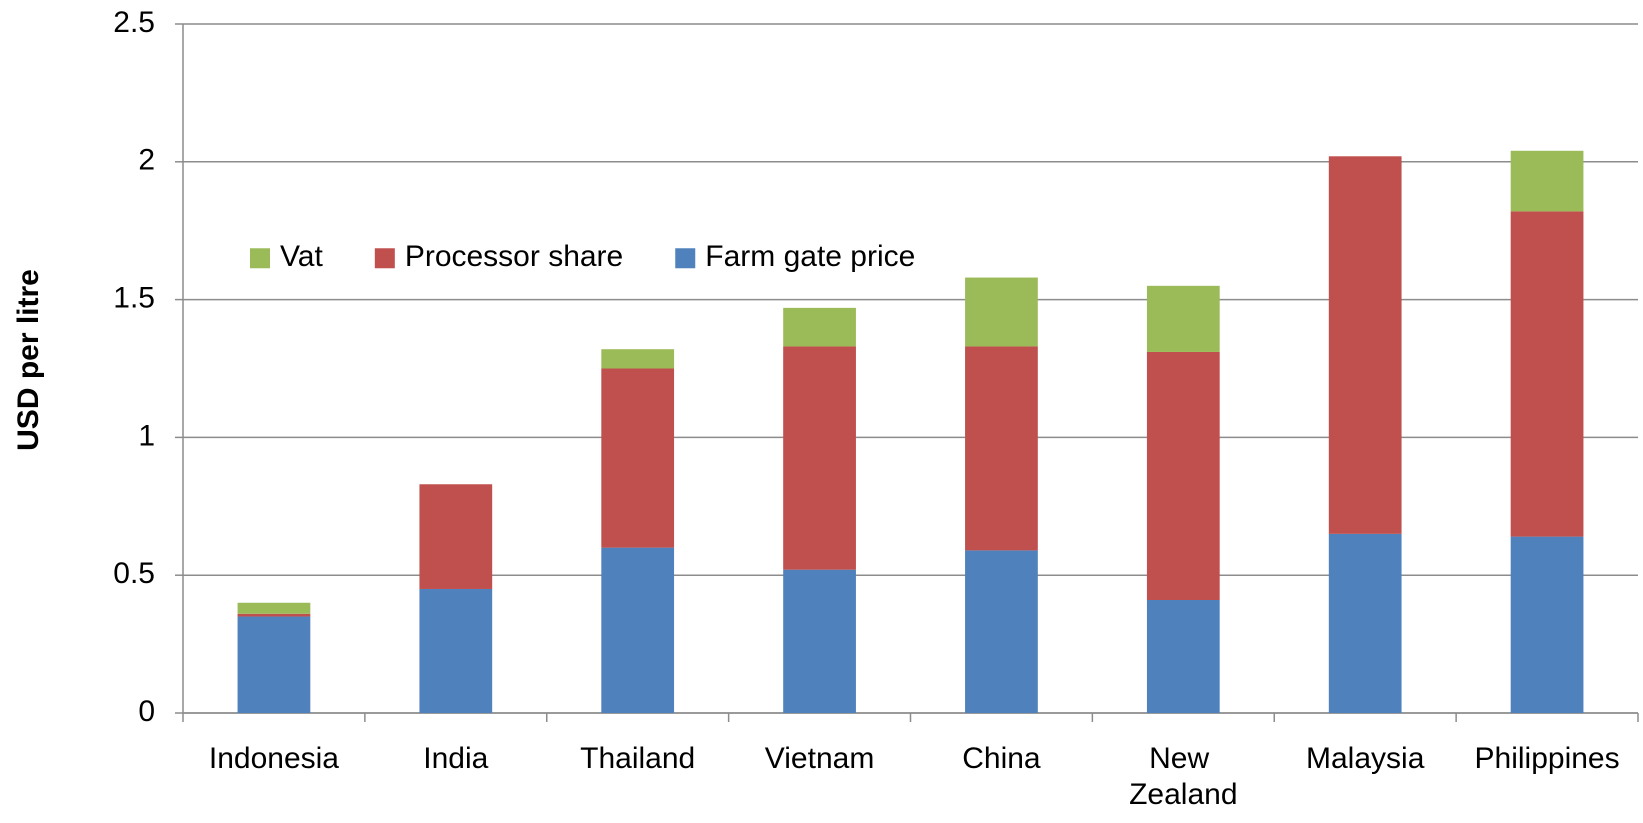  Describe the element at coordinates (514, 256) in the screenshot. I see `legend-label: Processor share` at that location.